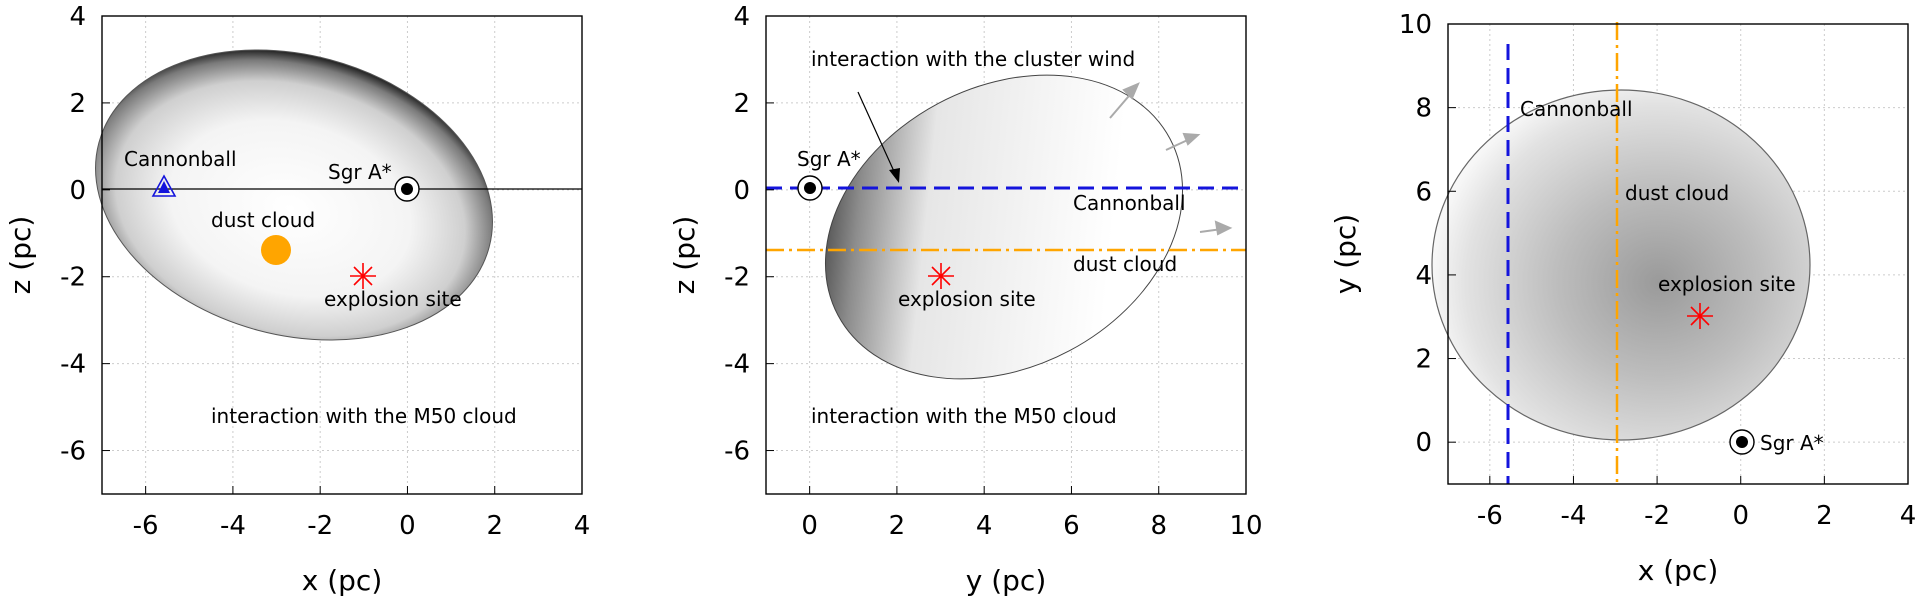 Image resolution: width=1924 pixels, height=603 pixels. What do you see at coordinates (294, 195) in the screenshot?
I see `p1-remnant-shell` at bounding box center [294, 195].